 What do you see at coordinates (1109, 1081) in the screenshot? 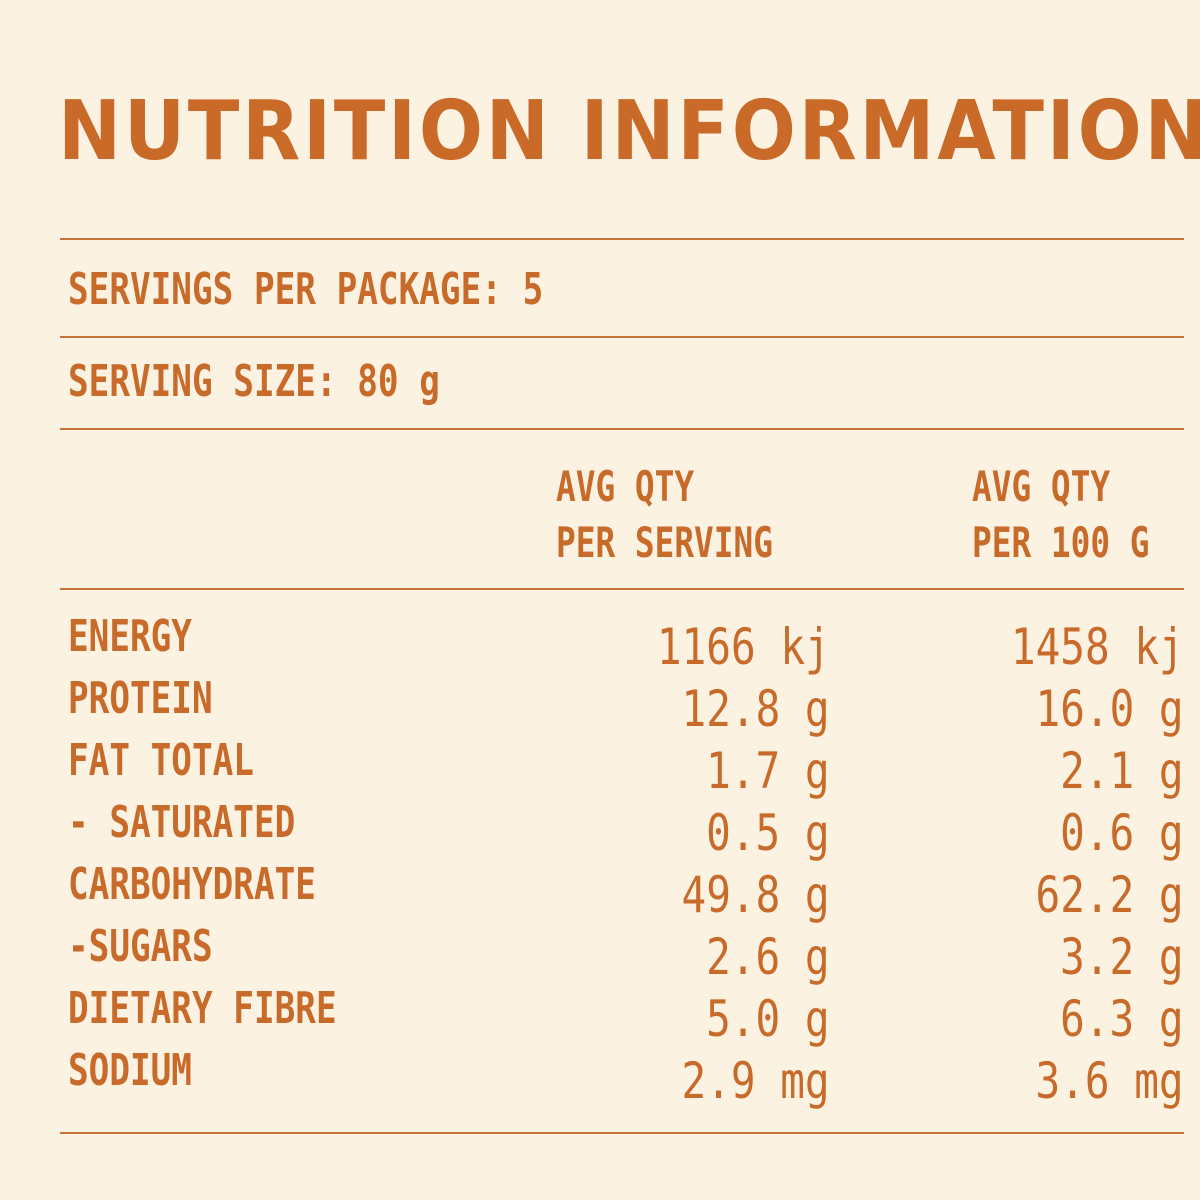
I see `value-per-100g: 3.6 mg` at bounding box center [1109, 1081].